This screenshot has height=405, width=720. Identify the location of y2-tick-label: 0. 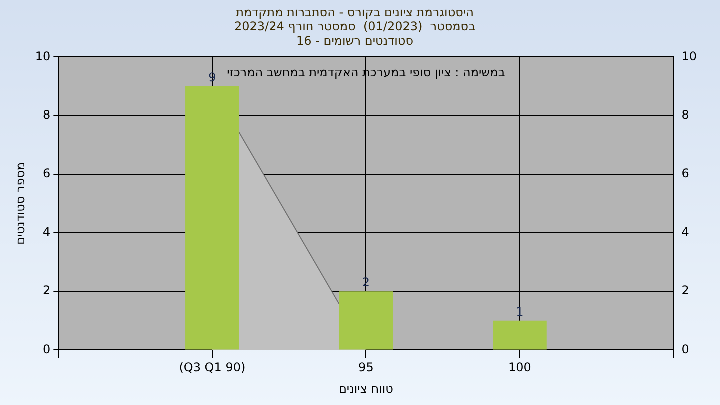
(686, 349).